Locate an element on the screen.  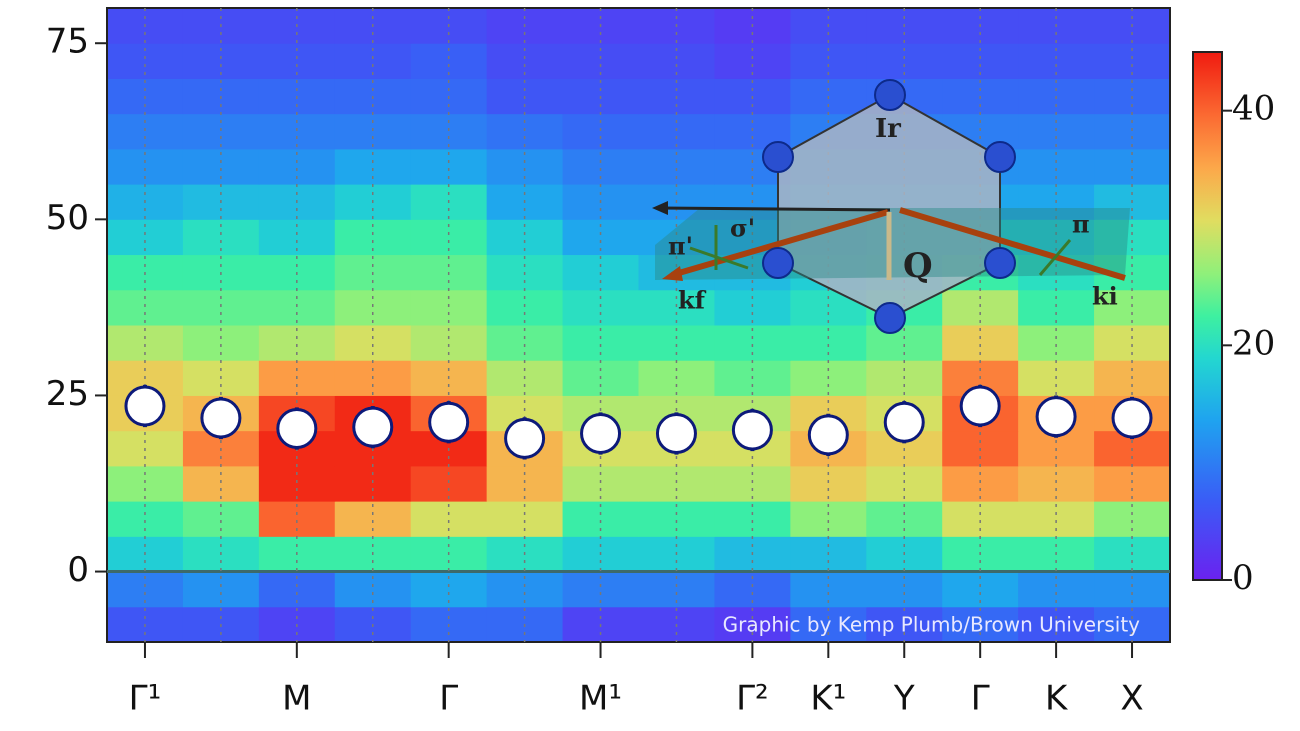
x-tick-label: M¹ is located at coordinates (600, 699).